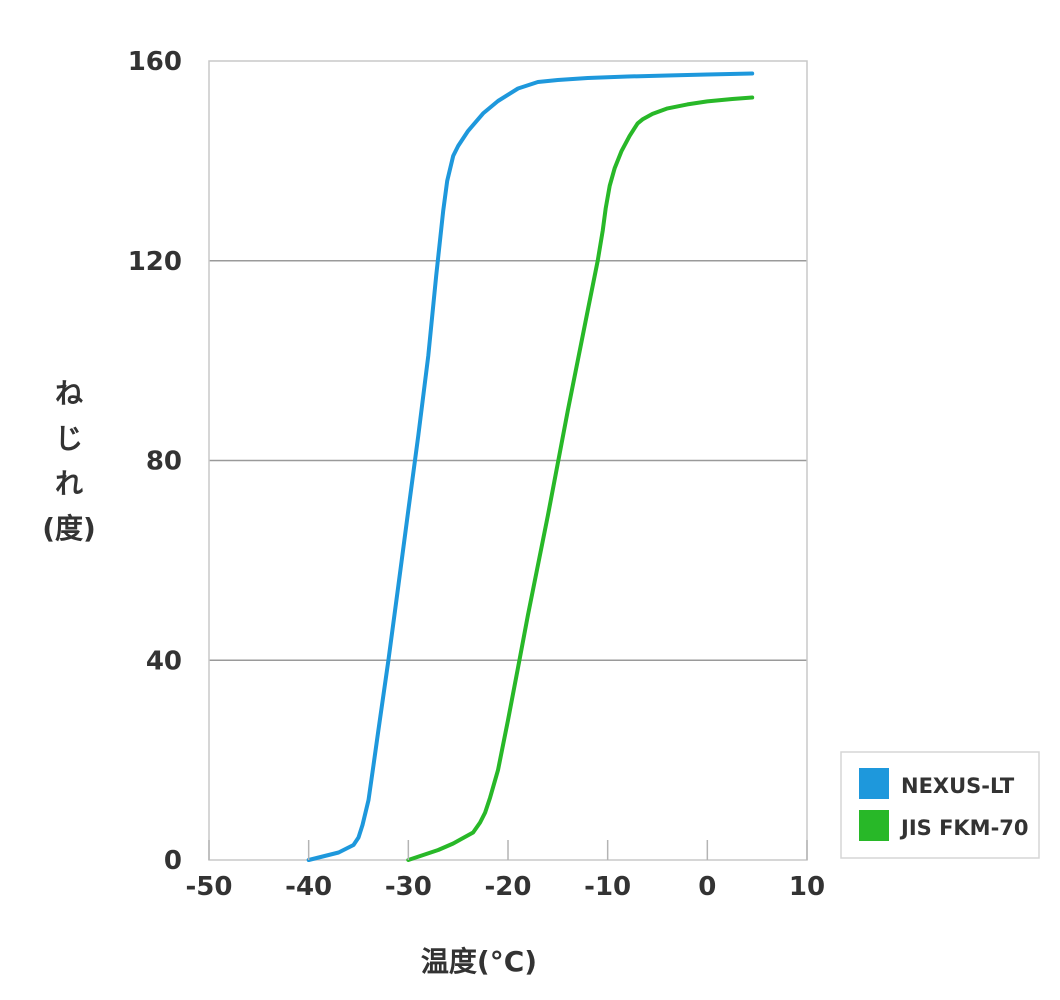 This screenshot has height=1000, width=1060. I want to click on legend: NEXUS-LT JIS FKM-70, so click(940, 805).